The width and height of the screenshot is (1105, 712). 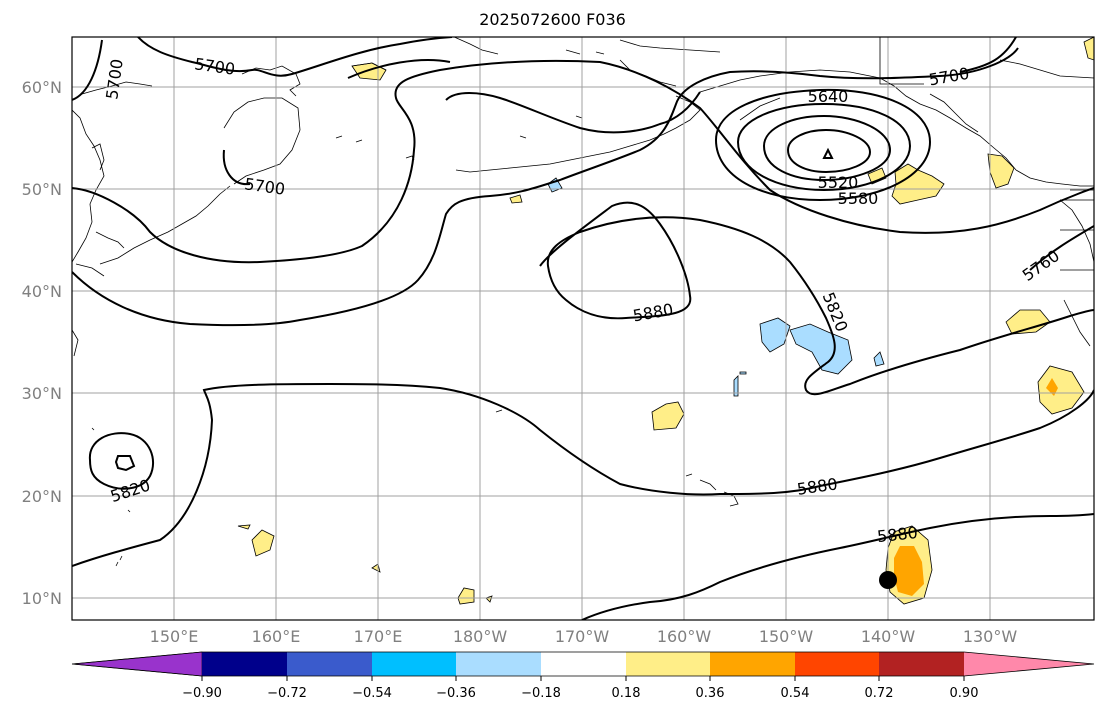 I want to click on storm-center-marker, so click(x=888, y=580).